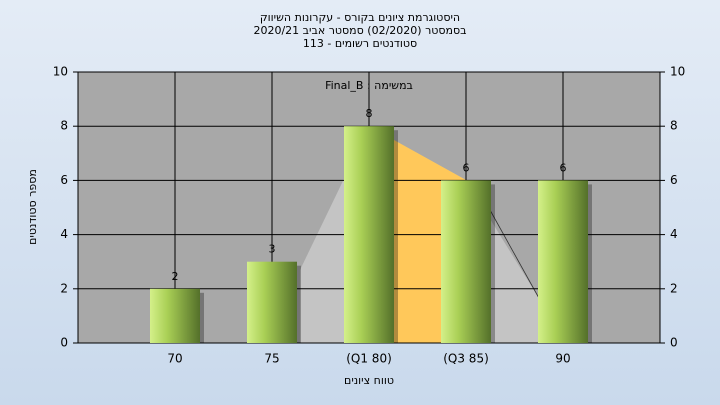 The image size is (720, 405). I want to click on y-tick-label: 10, so click(60, 72).